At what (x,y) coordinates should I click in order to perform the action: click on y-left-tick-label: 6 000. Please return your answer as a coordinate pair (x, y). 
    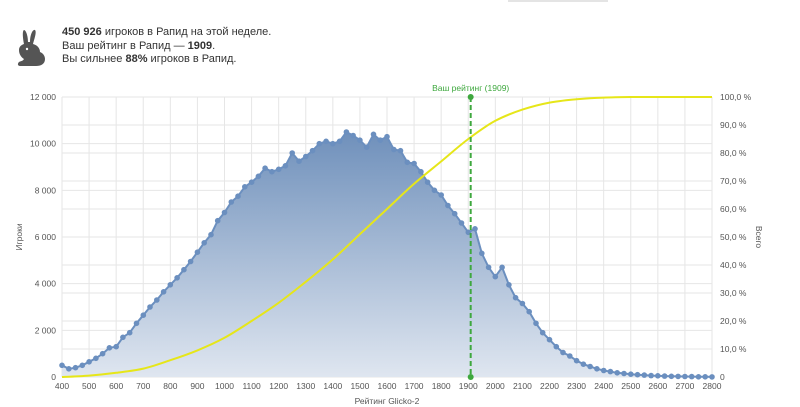
    Looking at the image, I should click on (46, 237).